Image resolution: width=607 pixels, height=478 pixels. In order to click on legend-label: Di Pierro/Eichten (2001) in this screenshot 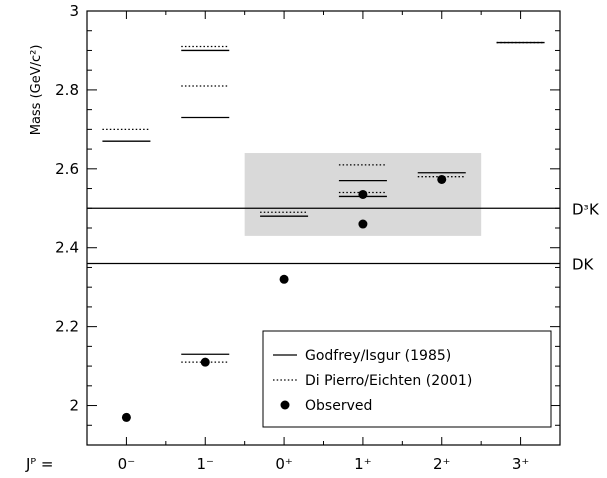, I will do `click(388, 381)`.